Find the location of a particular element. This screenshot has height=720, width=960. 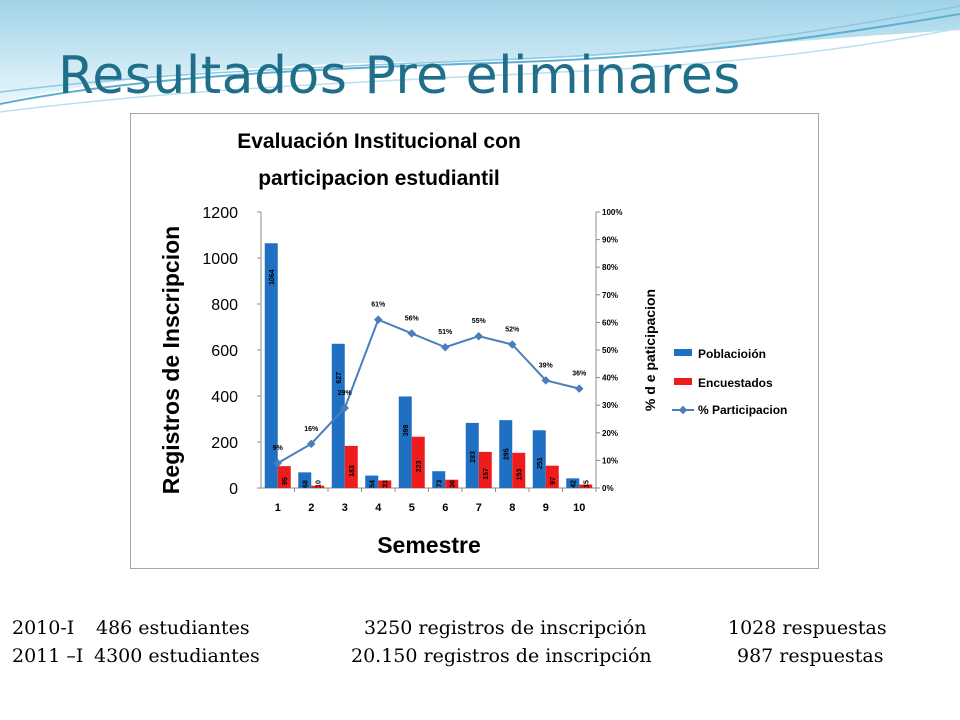

participacion-value-label: 55% is located at coordinates (479, 321).